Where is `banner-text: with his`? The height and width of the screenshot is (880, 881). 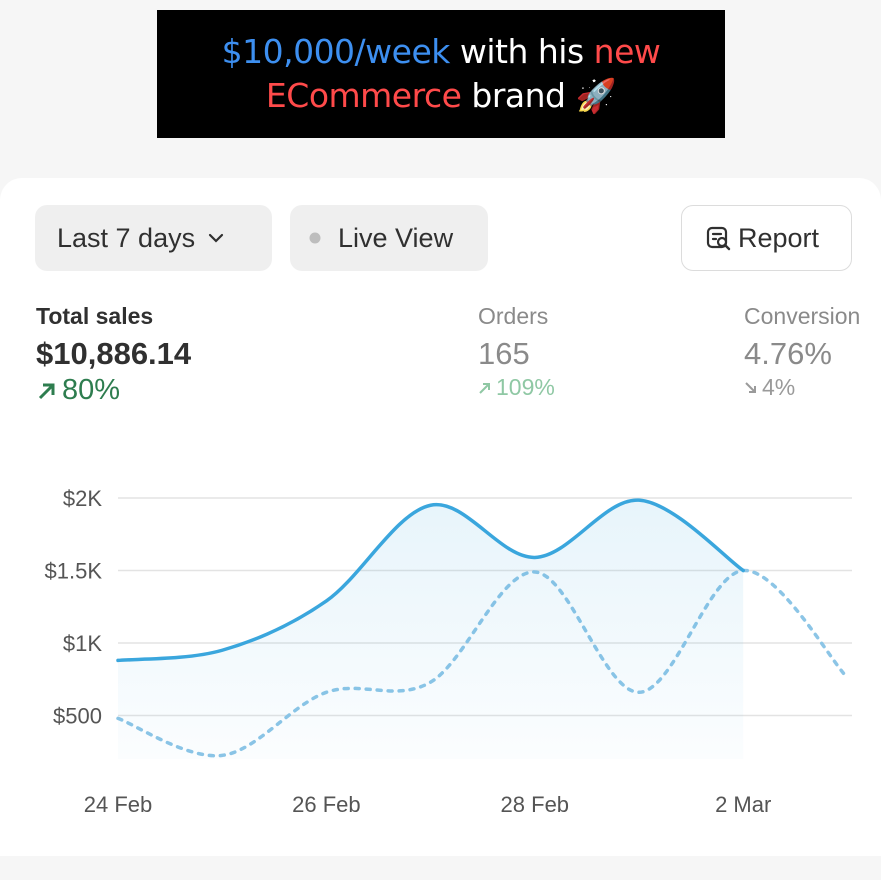 banner-text: with his is located at coordinates (521, 51).